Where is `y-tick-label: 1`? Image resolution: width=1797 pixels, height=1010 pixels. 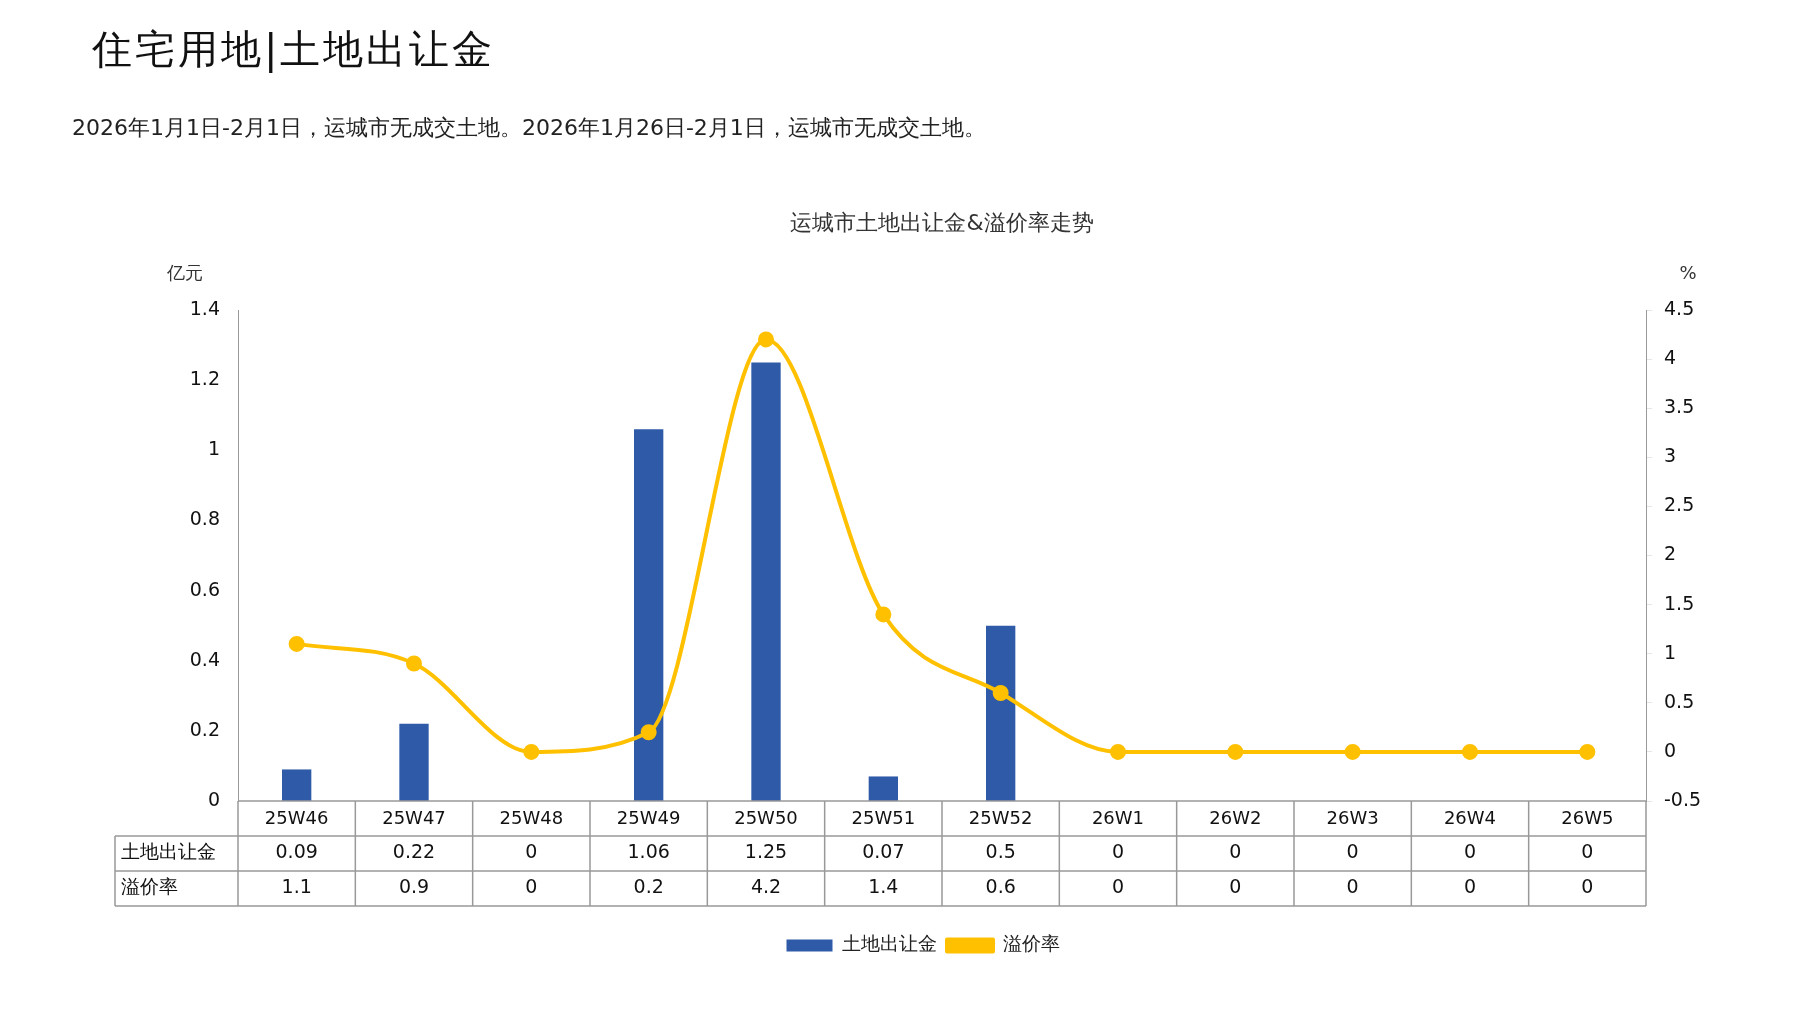
y-tick-label: 1 is located at coordinates (213, 448).